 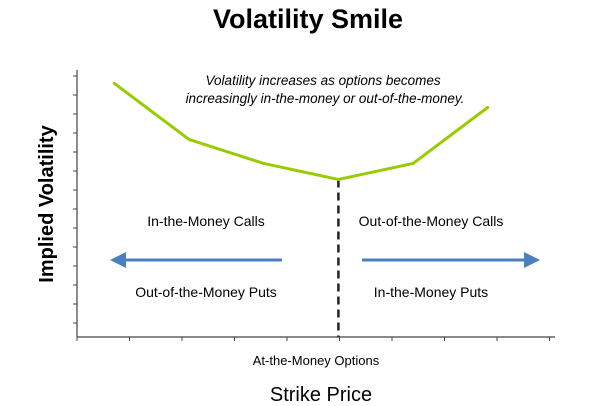 I want to click on left-region-top-label: In-the-Money Calls, so click(x=206, y=221).